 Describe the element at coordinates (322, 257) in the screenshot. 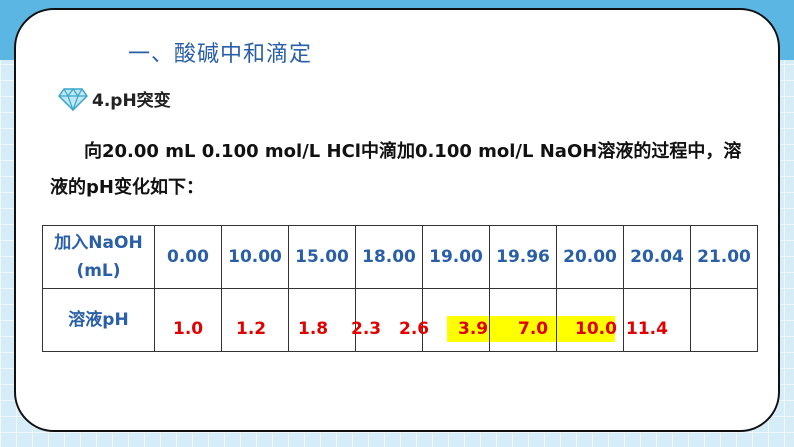

I see `volume-cell: 15.00` at that location.